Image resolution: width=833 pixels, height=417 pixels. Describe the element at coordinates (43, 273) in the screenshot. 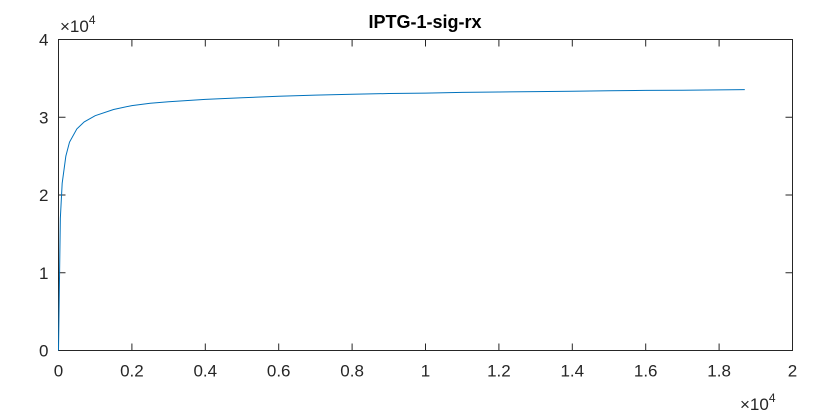

I see `y-tick-label: 1` at that location.